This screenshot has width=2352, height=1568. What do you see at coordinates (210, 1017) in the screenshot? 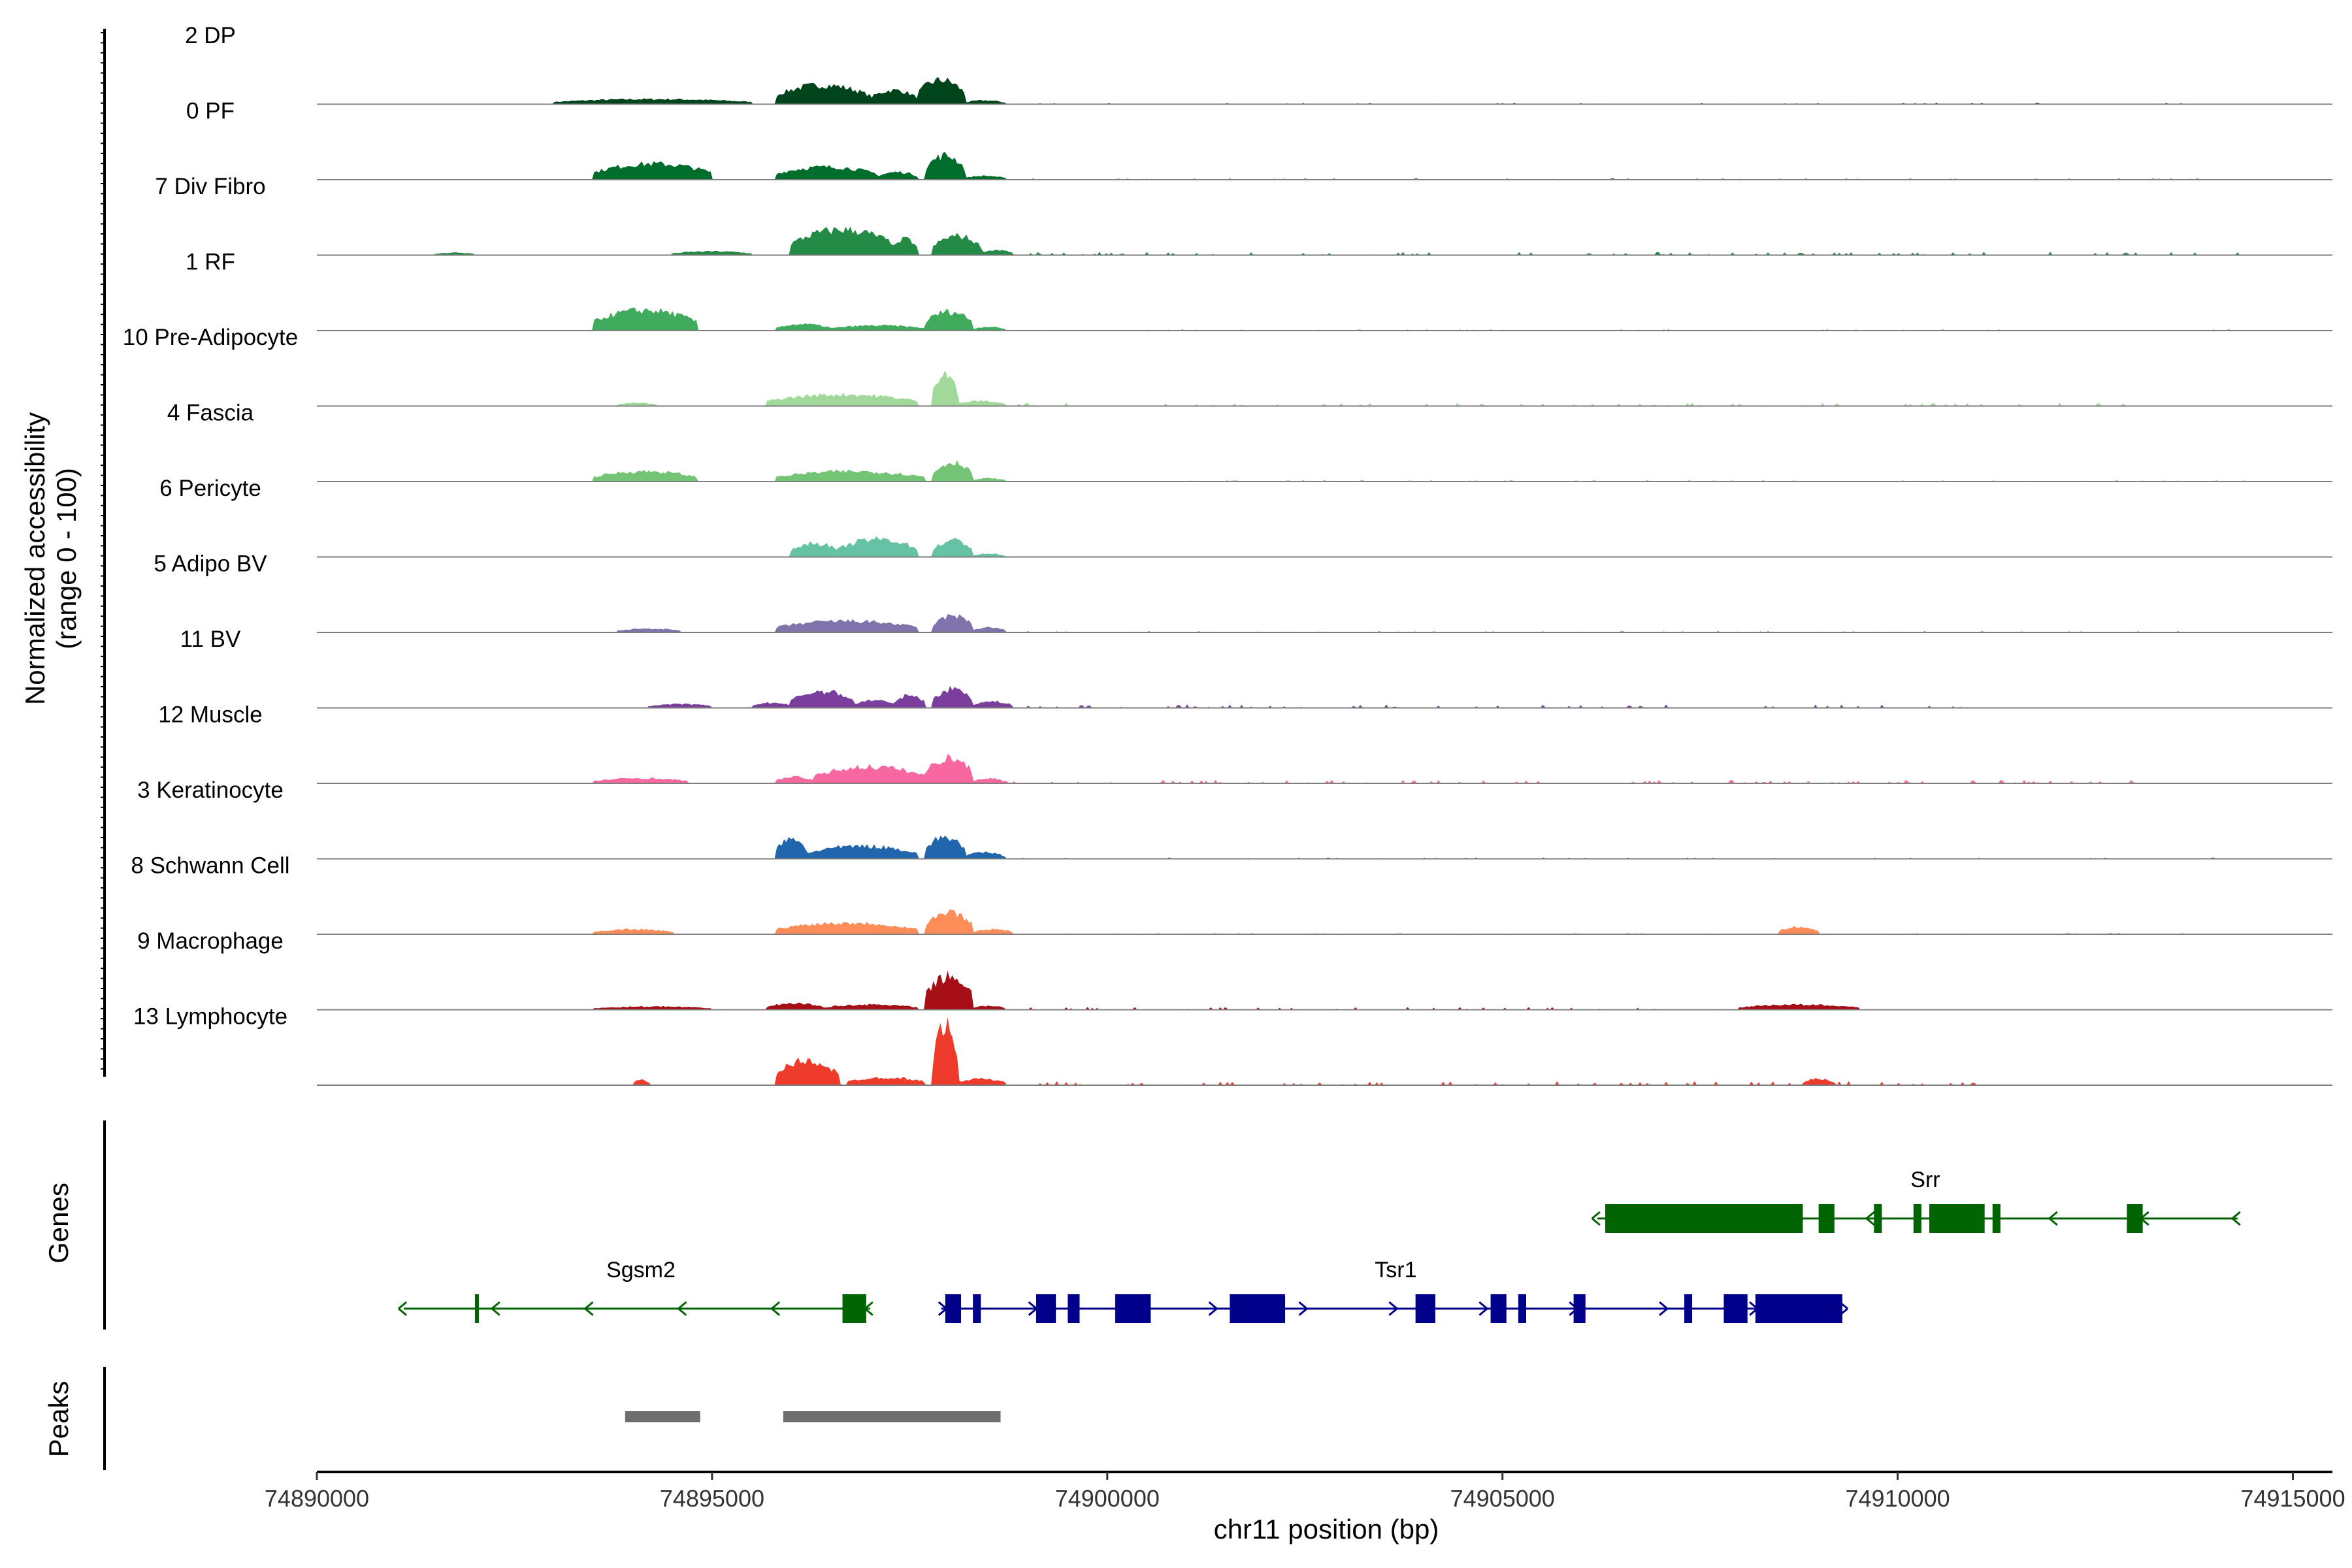
I see `track-label: 13 Lymphocyte` at bounding box center [210, 1017].